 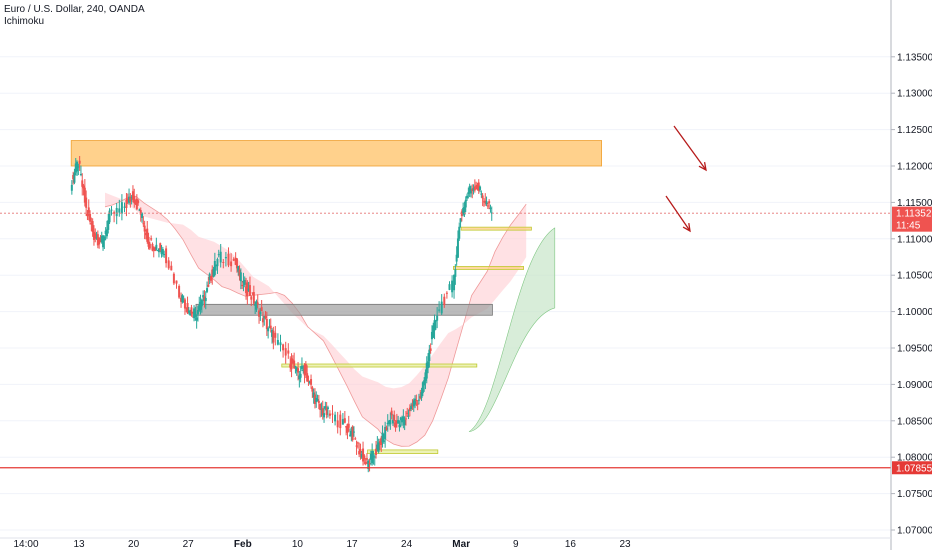 I want to click on price-badge-text: 1.11352, so click(x=914, y=214).